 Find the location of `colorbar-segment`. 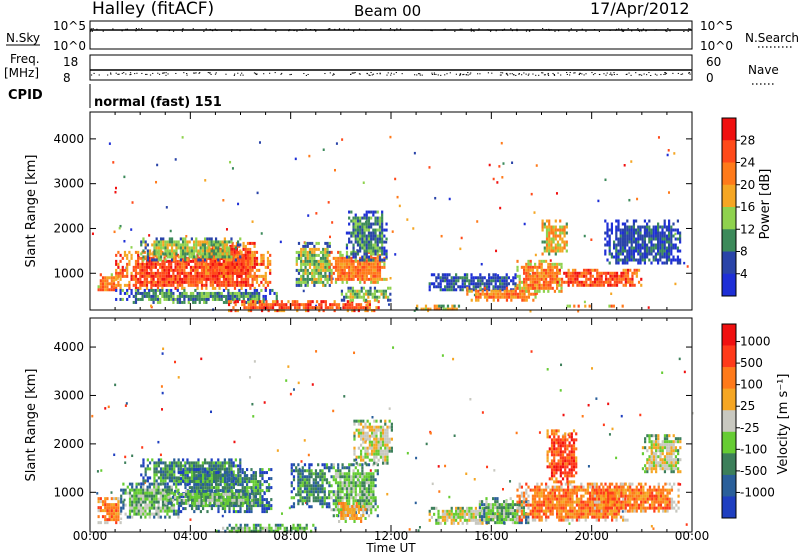

colorbar-segment is located at coordinates (729, 196).